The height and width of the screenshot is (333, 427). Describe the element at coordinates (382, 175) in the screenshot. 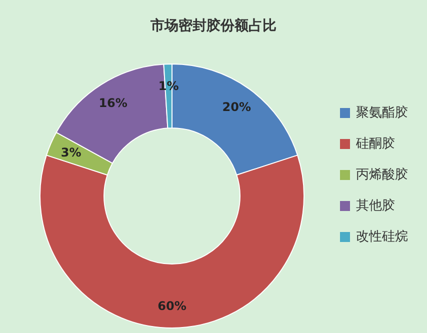

I see `legend-label: 丙烯酸胶` at that location.